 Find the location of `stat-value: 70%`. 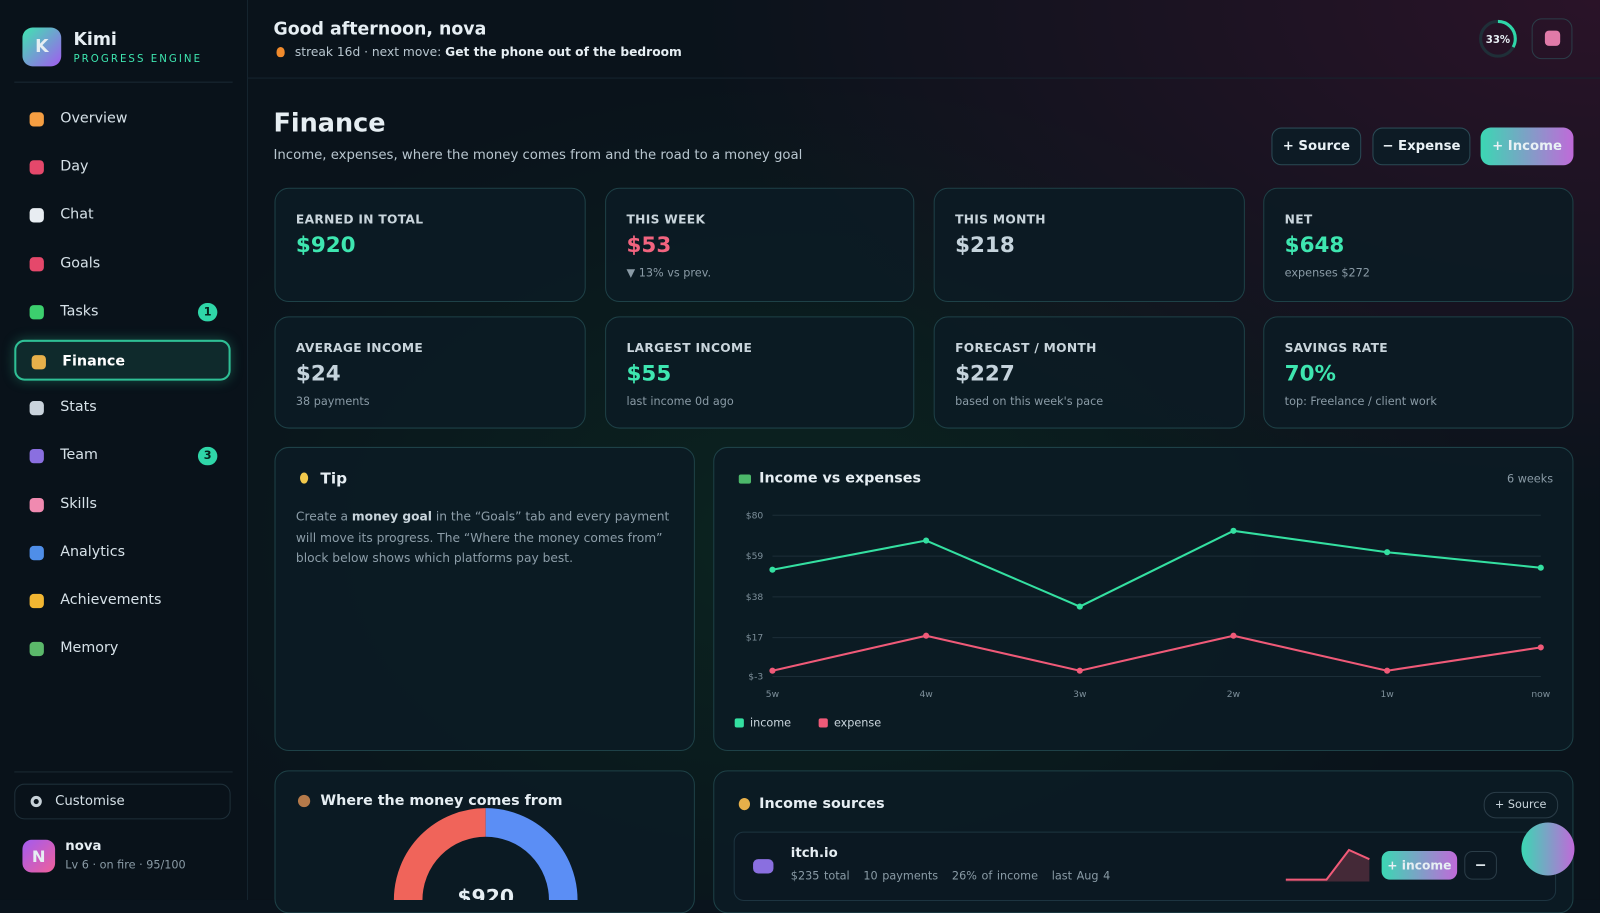

stat-value: 70% is located at coordinates (1310, 373).